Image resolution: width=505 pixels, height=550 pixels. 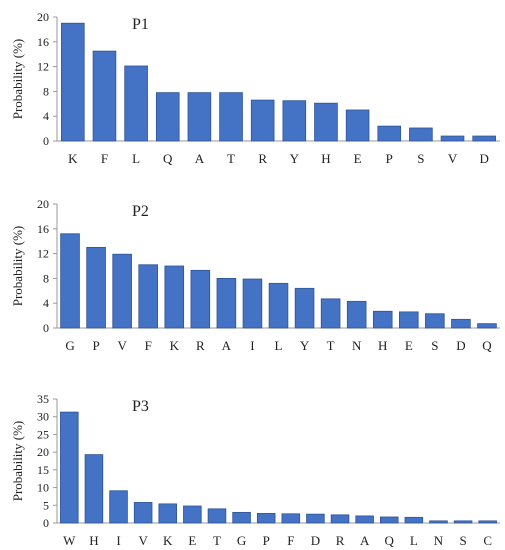 What do you see at coordinates (69, 540) in the screenshot?
I see `x-tick-label: W` at bounding box center [69, 540].